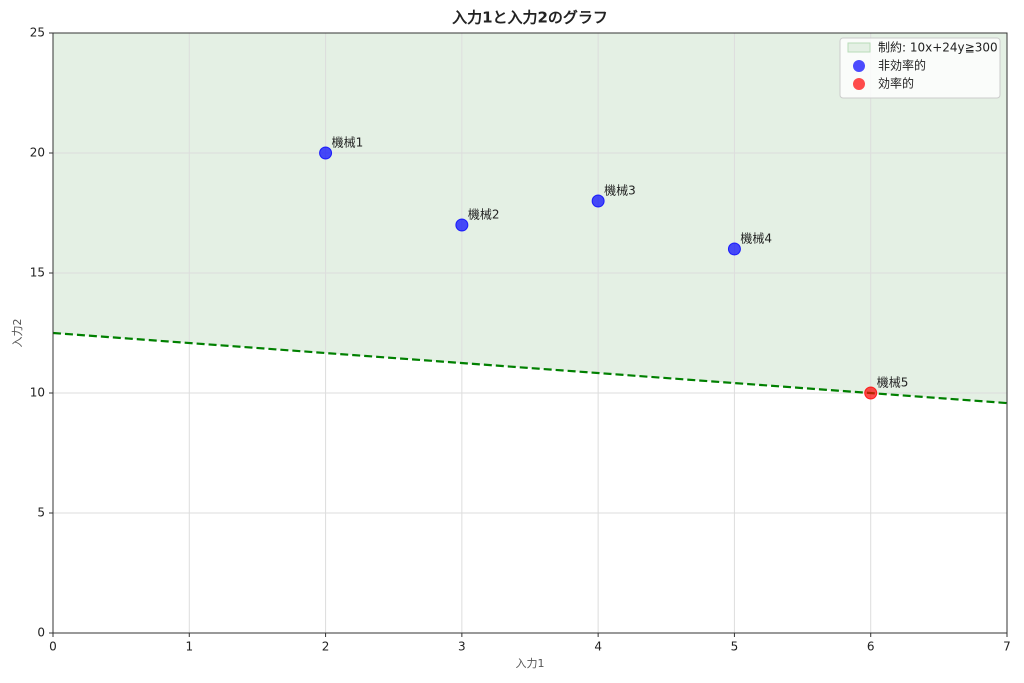 The image size is (1024, 683). I want to click on x-tick-label: 3, so click(462, 647).